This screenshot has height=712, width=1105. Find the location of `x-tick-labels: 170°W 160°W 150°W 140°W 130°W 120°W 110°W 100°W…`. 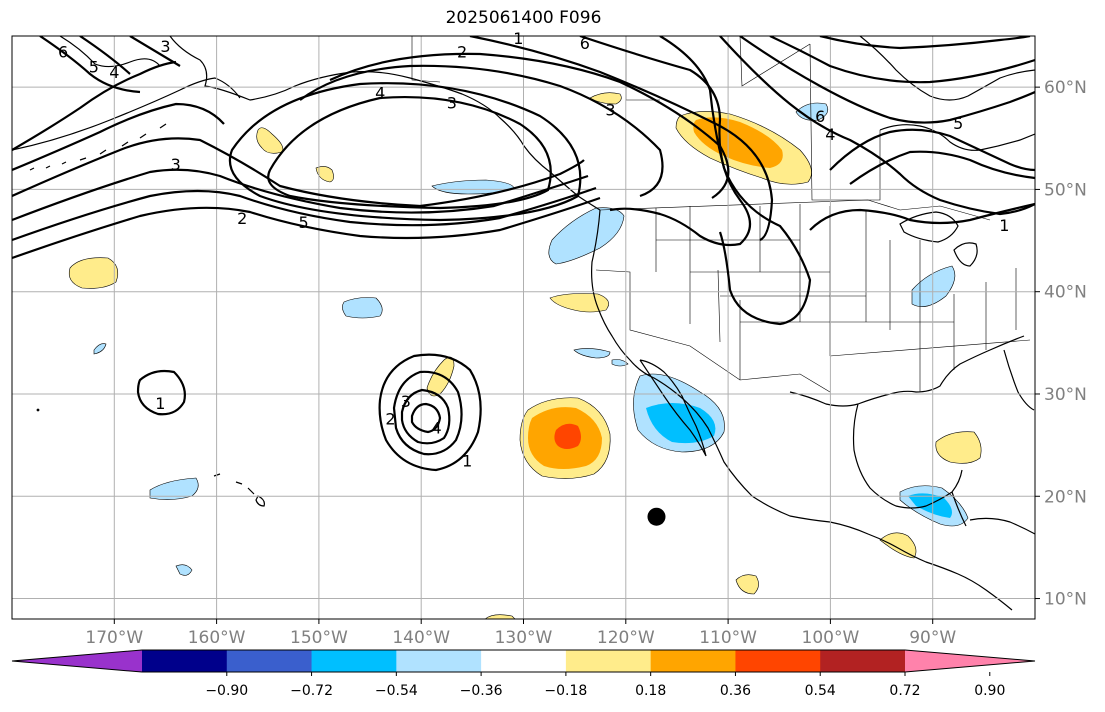

x-tick-labels: 170°W 160°W 150°W 140°W 130°W 120°W 110°W 100°W… is located at coordinates (520, 633).